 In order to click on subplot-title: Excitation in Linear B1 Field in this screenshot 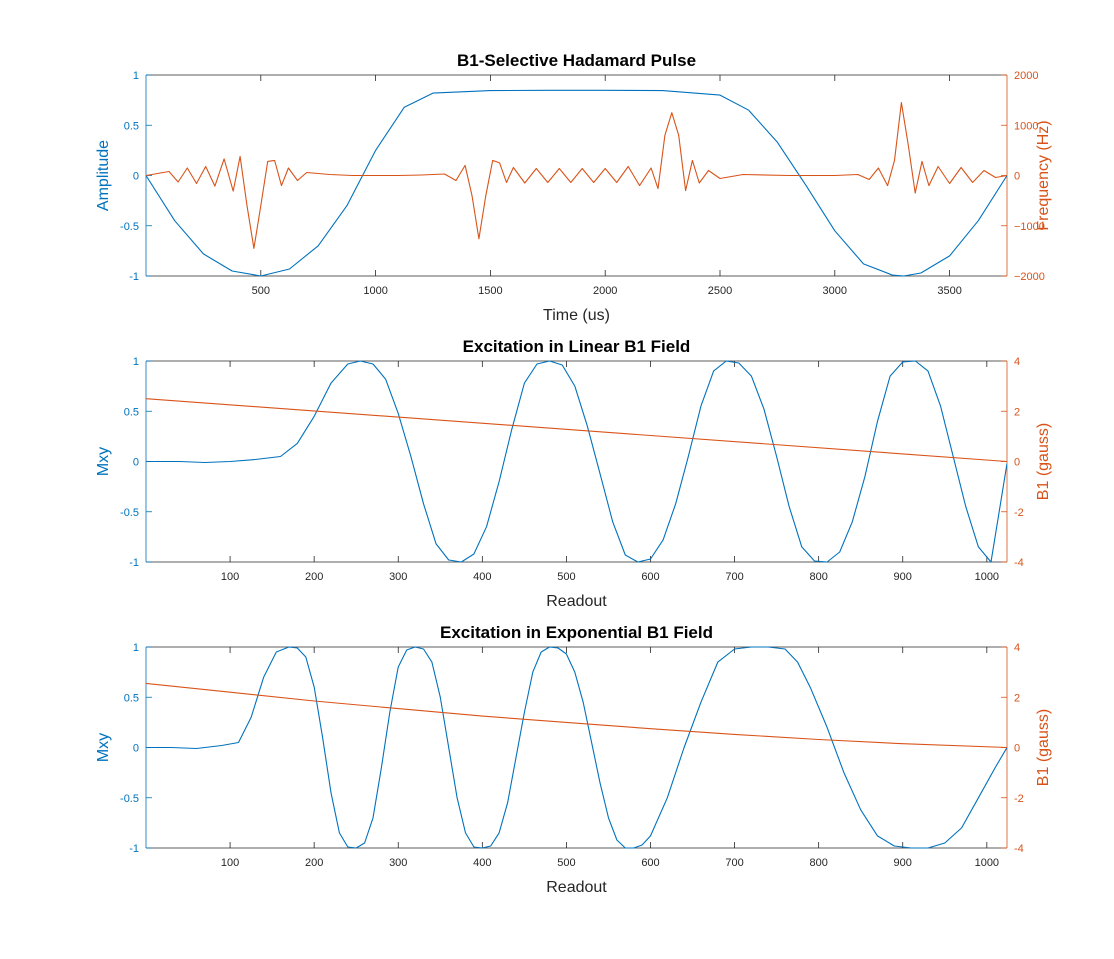, I will do `click(577, 346)`.